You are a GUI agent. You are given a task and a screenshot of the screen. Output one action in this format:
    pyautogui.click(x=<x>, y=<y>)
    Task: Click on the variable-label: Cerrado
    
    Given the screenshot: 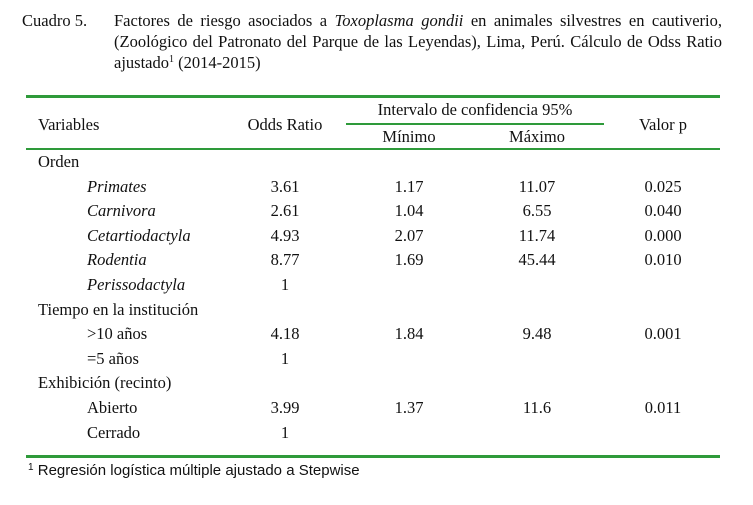 What is the action you would take?
    pyautogui.click(x=114, y=432)
    